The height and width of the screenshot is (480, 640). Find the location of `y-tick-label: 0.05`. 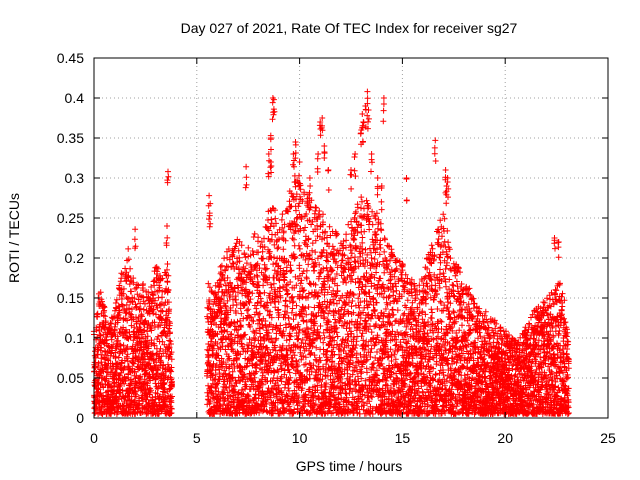

y-tick-label: 0.05 is located at coordinates (70, 378).